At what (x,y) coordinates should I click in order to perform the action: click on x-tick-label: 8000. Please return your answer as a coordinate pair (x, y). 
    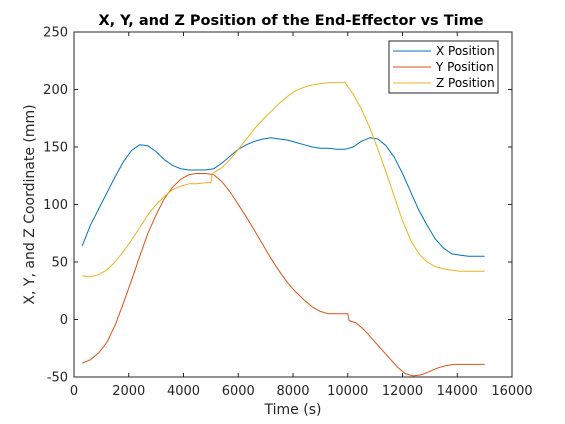
    Looking at the image, I should click on (292, 391).